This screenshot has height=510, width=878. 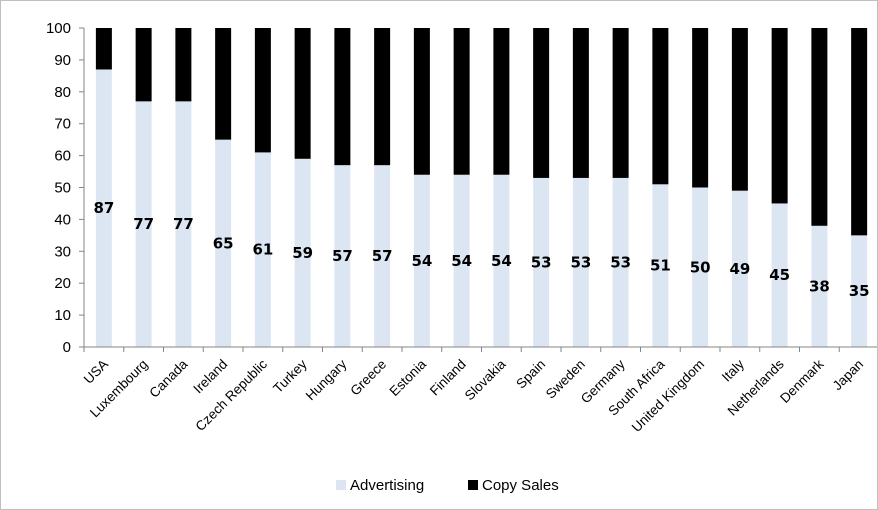 What do you see at coordinates (232, 395) in the screenshot?
I see `x-tick-label: Czech Republic` at bounding box center [232, 395].